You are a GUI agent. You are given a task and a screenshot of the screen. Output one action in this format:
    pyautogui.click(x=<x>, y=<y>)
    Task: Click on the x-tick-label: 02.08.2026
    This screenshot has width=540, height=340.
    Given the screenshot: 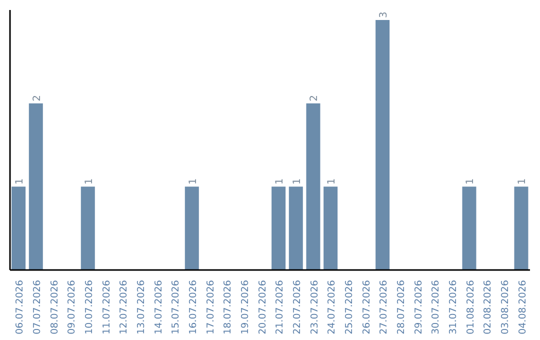 What is the action you would take?
    pyautogui.click(x=488, y=307)
    